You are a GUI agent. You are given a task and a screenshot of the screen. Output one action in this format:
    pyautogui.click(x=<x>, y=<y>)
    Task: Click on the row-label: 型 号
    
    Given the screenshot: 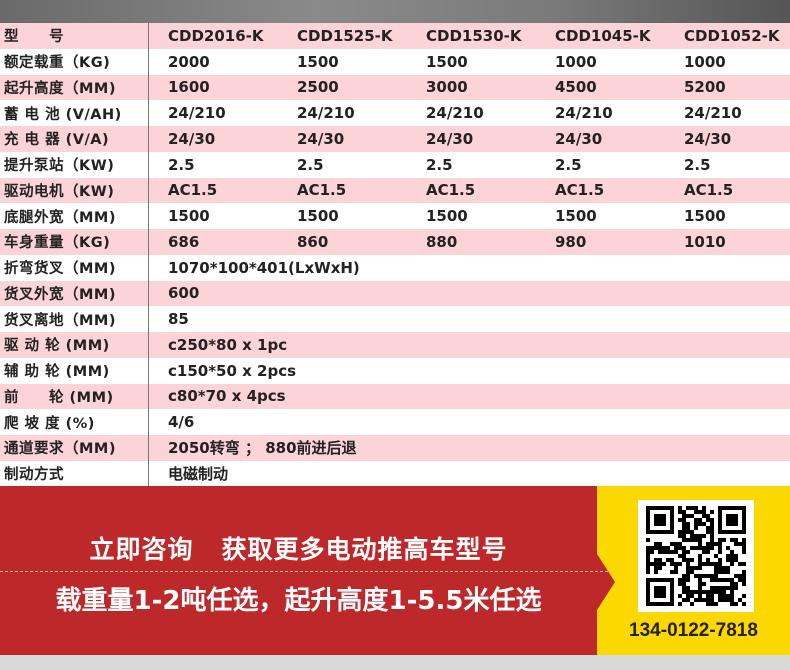 What is the action you would take?
    pyautogui.click(x=34, y=37)
    